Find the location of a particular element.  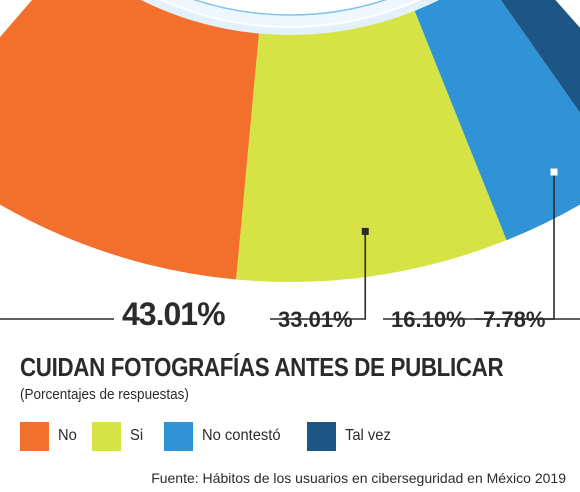

value-label-no-contesto: 16.10% is located at coordinates (428, 319).